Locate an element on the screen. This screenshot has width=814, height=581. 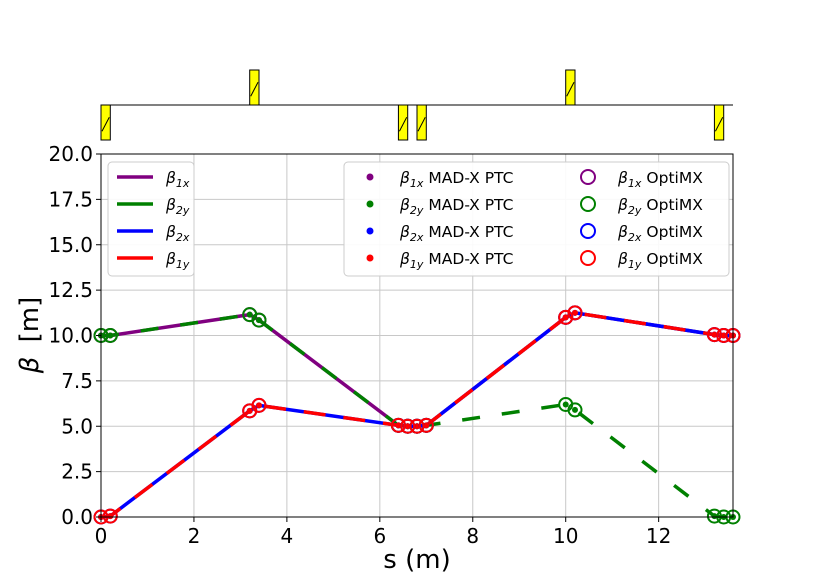
legend-line-label-1x-symbol: β is located at coordinates (170, 178).